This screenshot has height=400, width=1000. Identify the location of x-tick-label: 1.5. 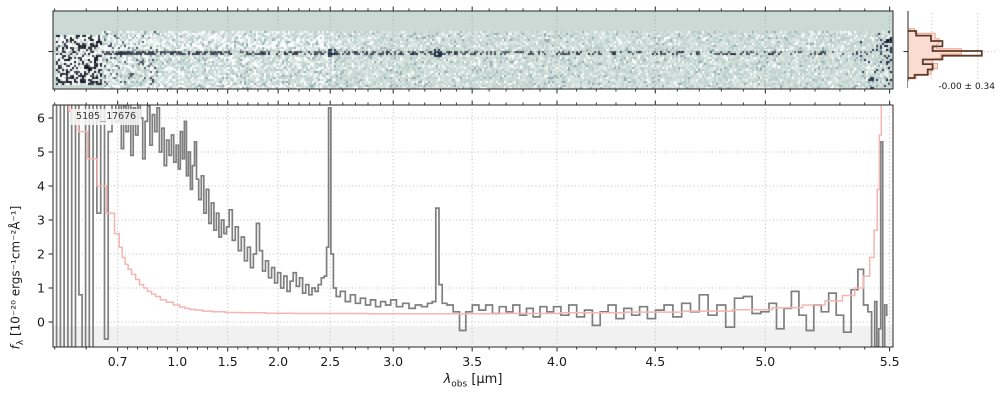
(228, 361).